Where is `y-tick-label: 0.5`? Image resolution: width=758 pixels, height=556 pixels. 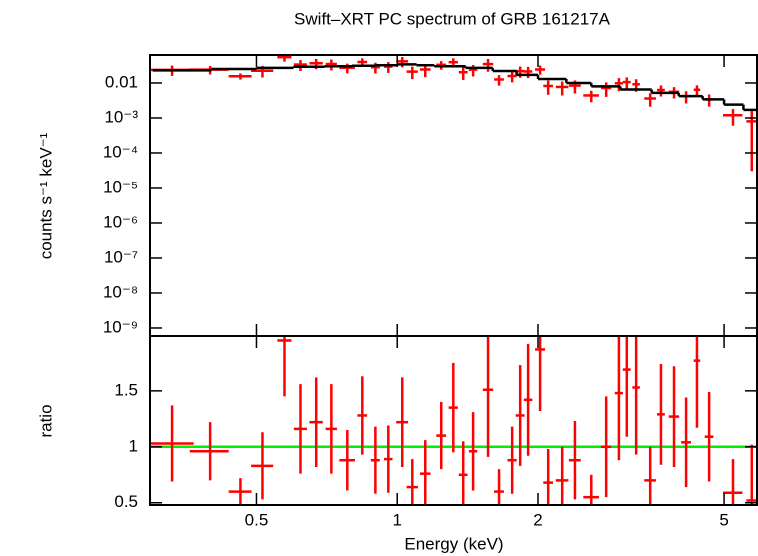
y-tick-label: 0.5 is located at coordinates (126, 501).